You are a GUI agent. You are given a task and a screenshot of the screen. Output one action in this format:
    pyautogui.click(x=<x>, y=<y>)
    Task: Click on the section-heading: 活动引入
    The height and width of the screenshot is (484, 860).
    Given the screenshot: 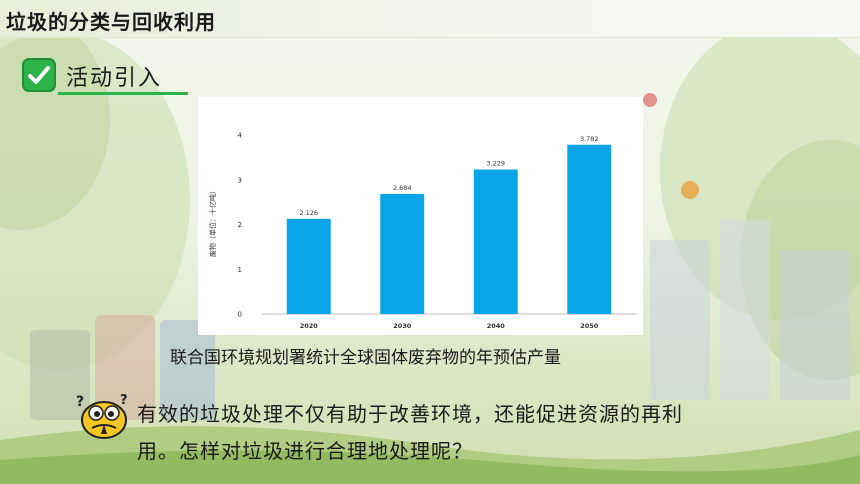 What is the action you would take?
    pyautogui.click(x=107, y=76)
    